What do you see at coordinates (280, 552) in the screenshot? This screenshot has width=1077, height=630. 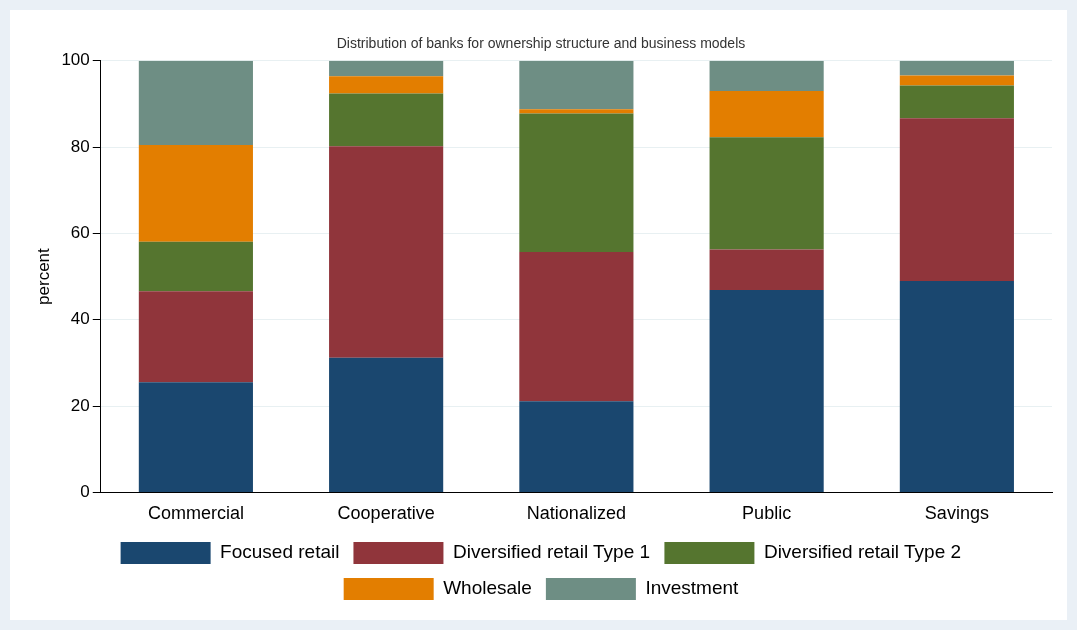 I see `legend-label: Focused retail` at bounding box center [280, 552].